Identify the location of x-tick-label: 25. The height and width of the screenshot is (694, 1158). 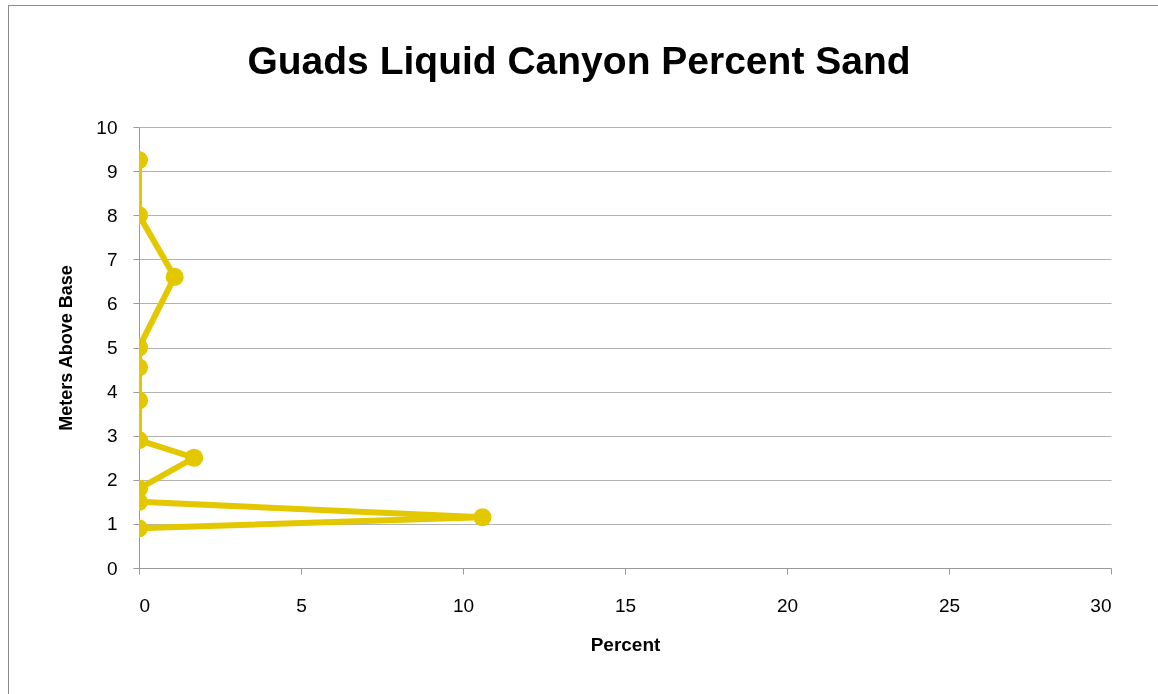
(949, 605).